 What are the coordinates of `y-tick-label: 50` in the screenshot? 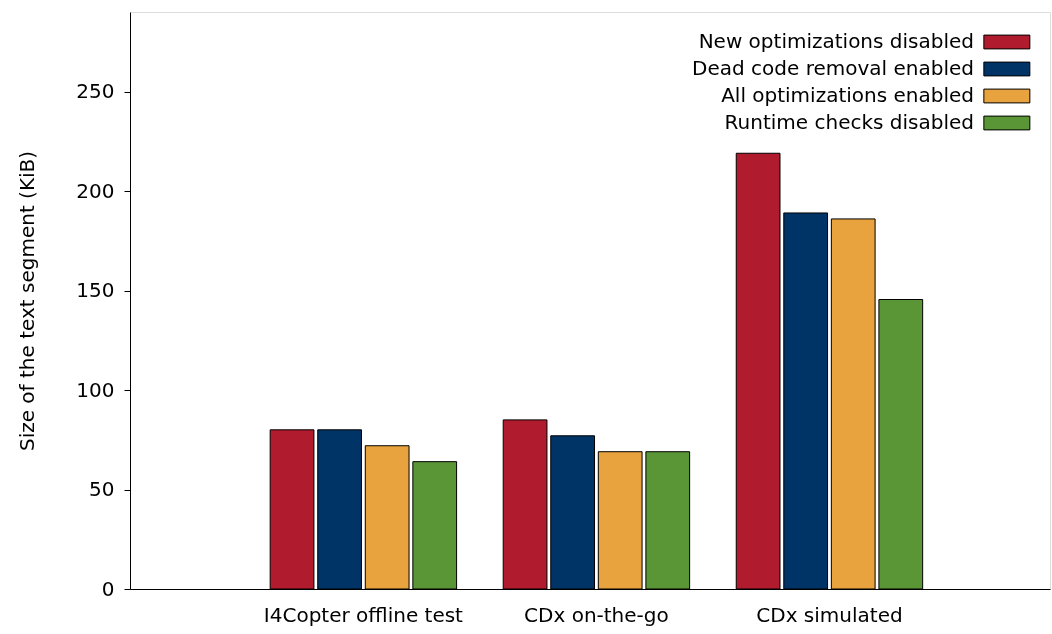 It's located at (102, 489).